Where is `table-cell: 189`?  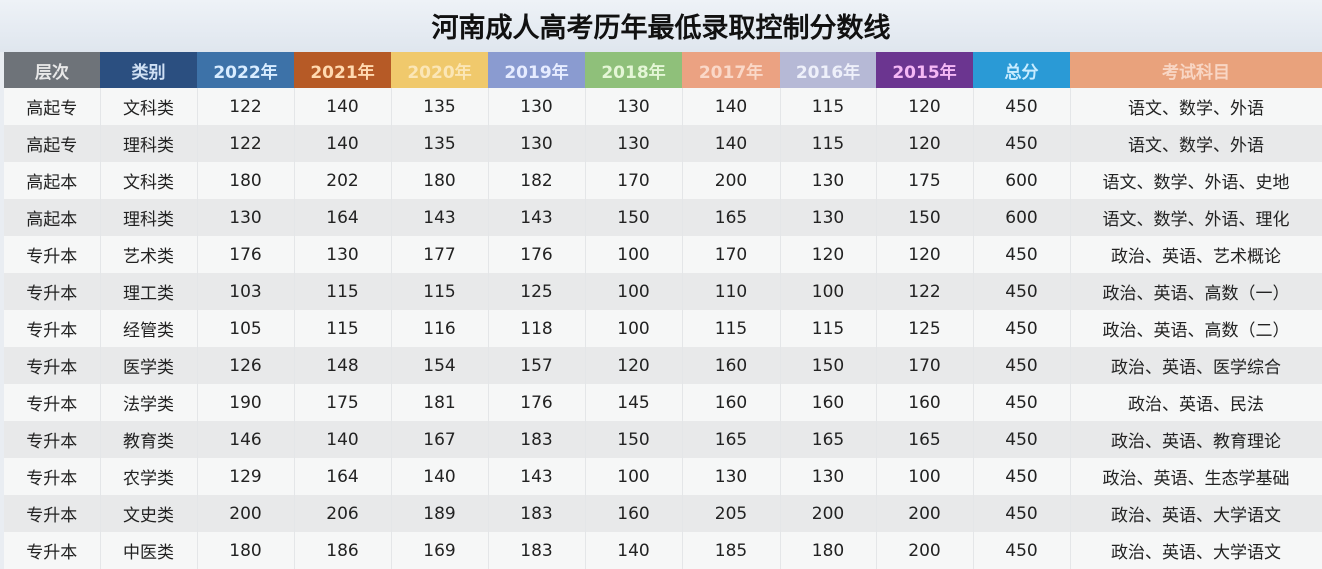 table-cell: 189 is located at coordinates (440, 513).